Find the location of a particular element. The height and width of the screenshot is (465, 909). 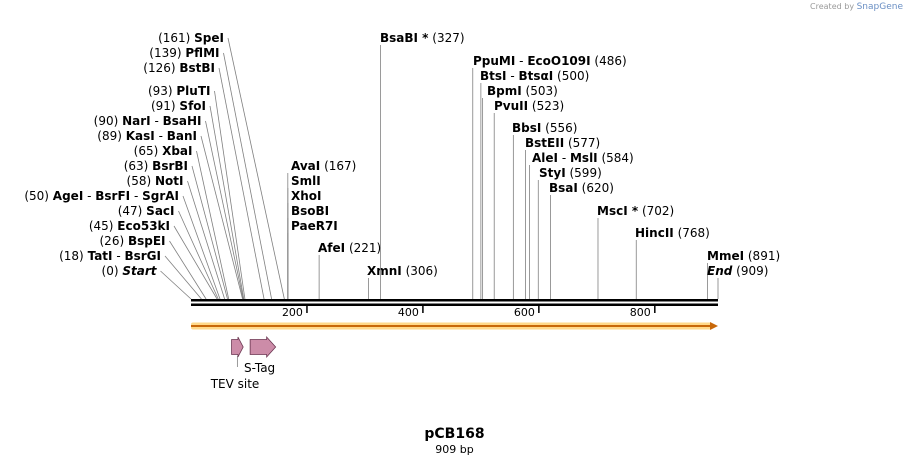

site-label: BsoBI is located at coordinates (310, 211).